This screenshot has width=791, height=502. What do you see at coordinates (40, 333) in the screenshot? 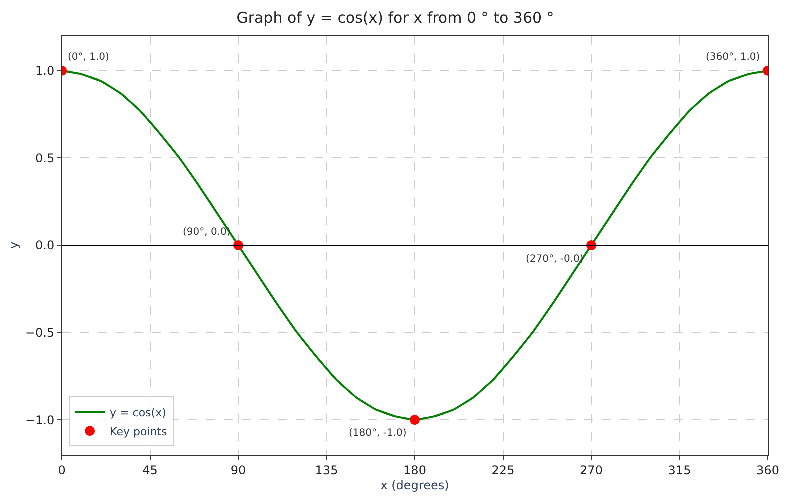
I see `y-tick-label: −0.5` at bounding box center [40, 333].